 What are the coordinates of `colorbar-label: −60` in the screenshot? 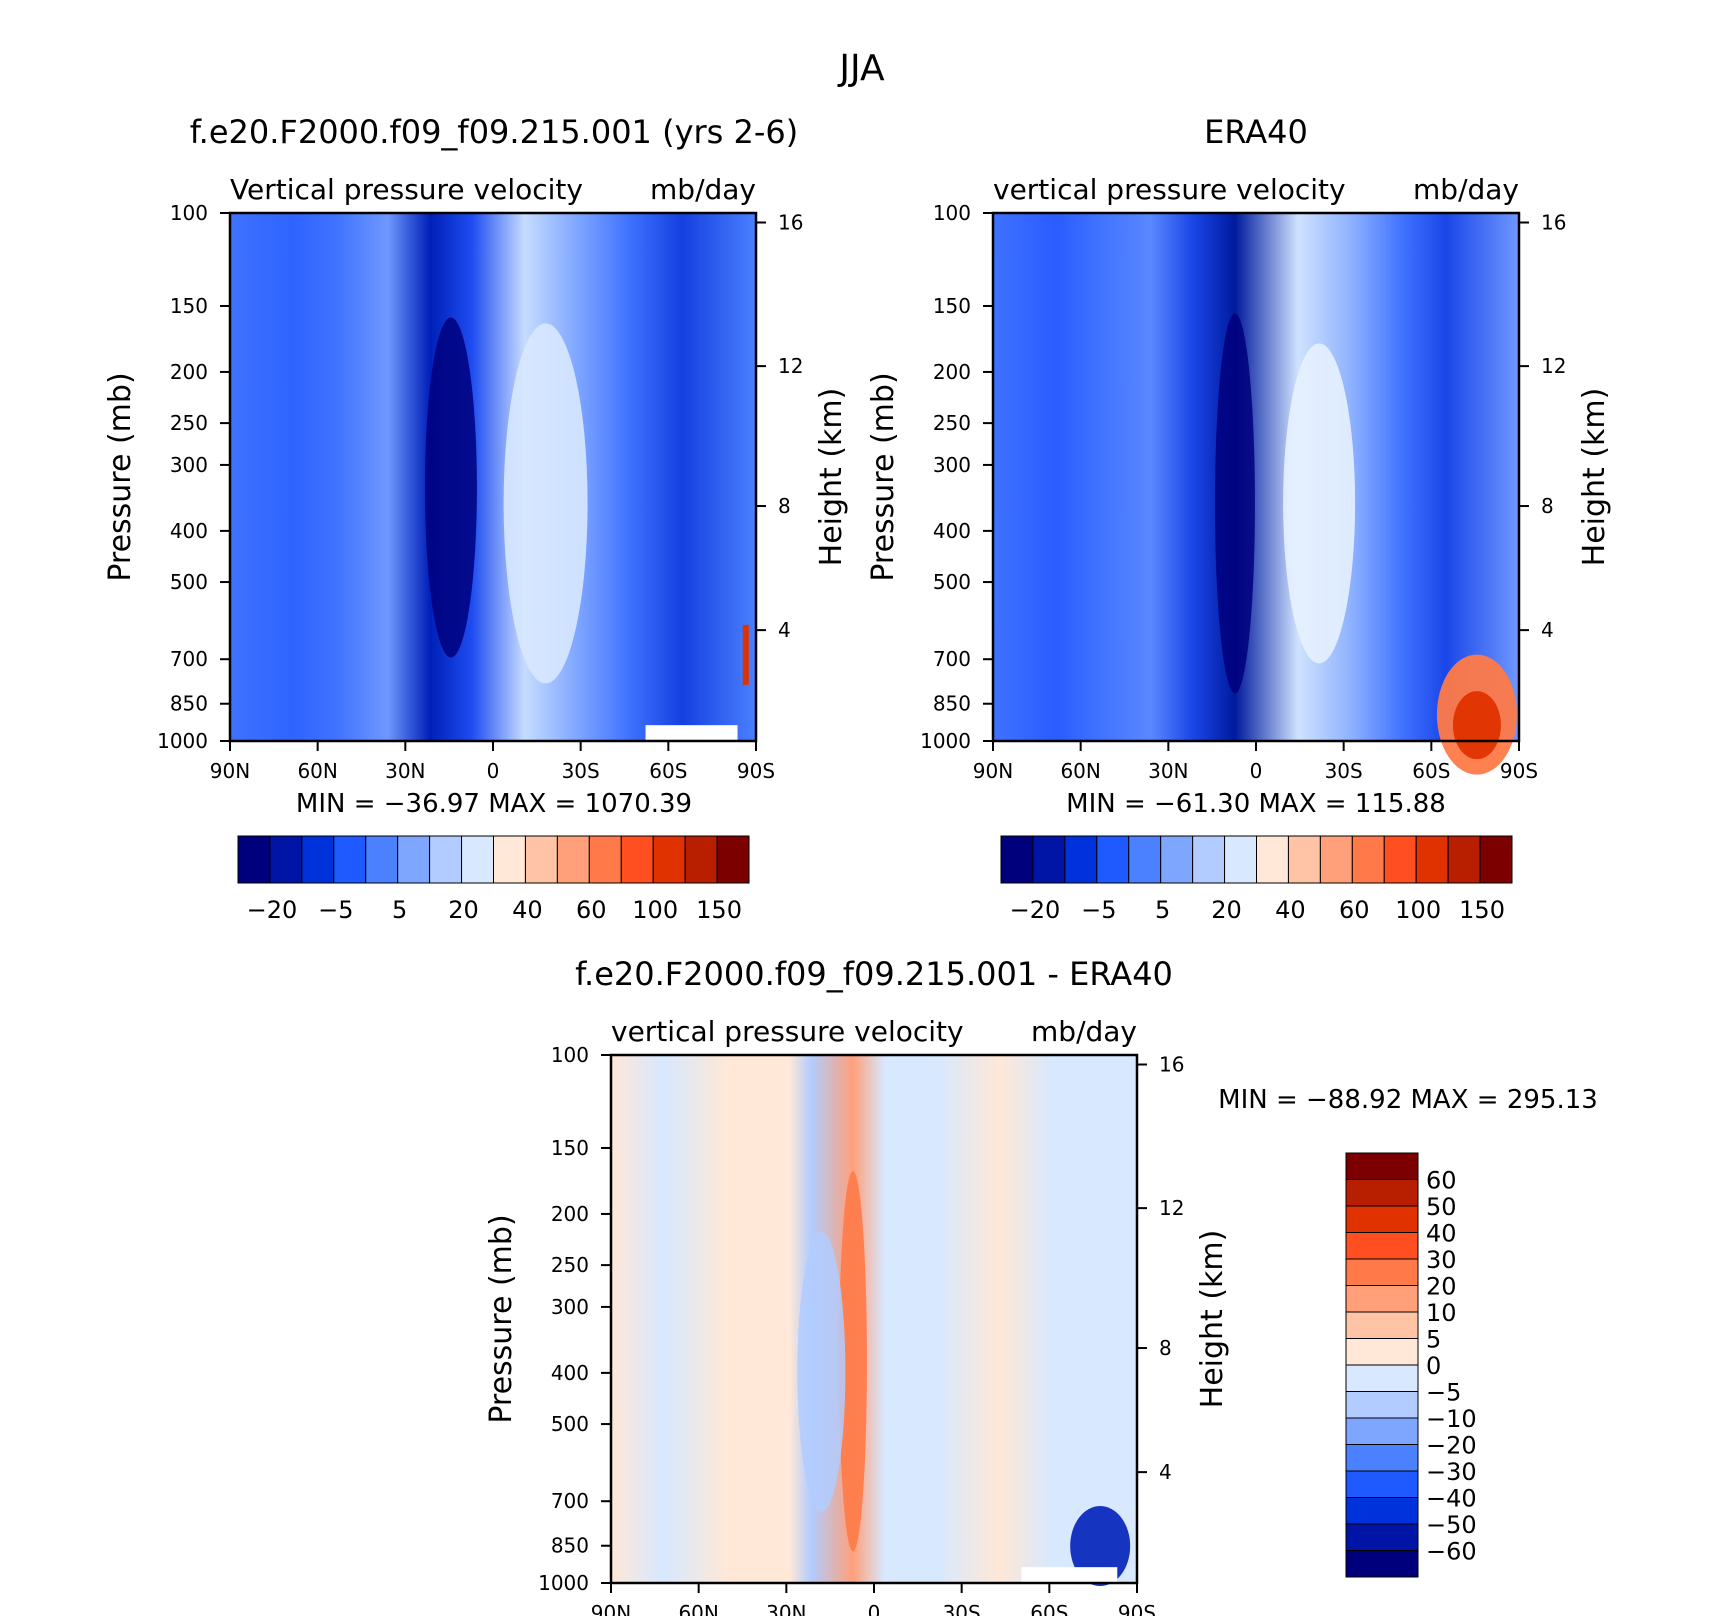 It's located at (1451, 1552).